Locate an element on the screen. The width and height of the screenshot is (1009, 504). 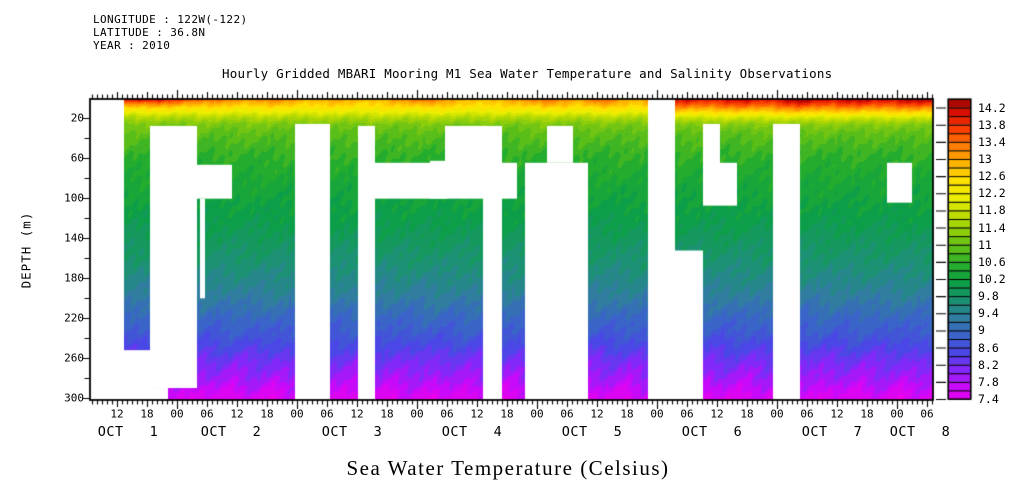
y-depth-tick-label: 180 is located at coordinates (74, 278).